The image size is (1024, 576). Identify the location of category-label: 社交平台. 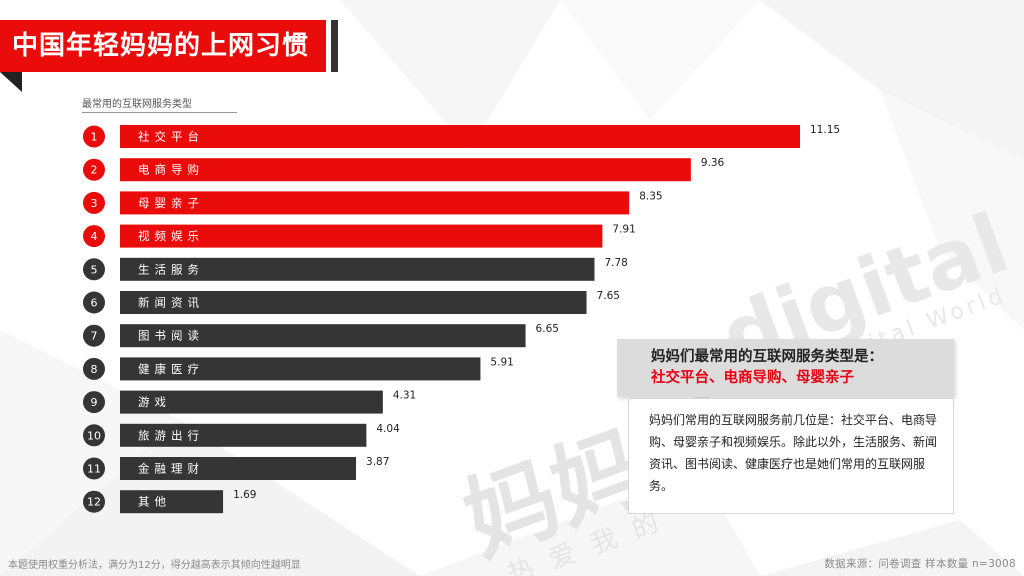
(171, 137).